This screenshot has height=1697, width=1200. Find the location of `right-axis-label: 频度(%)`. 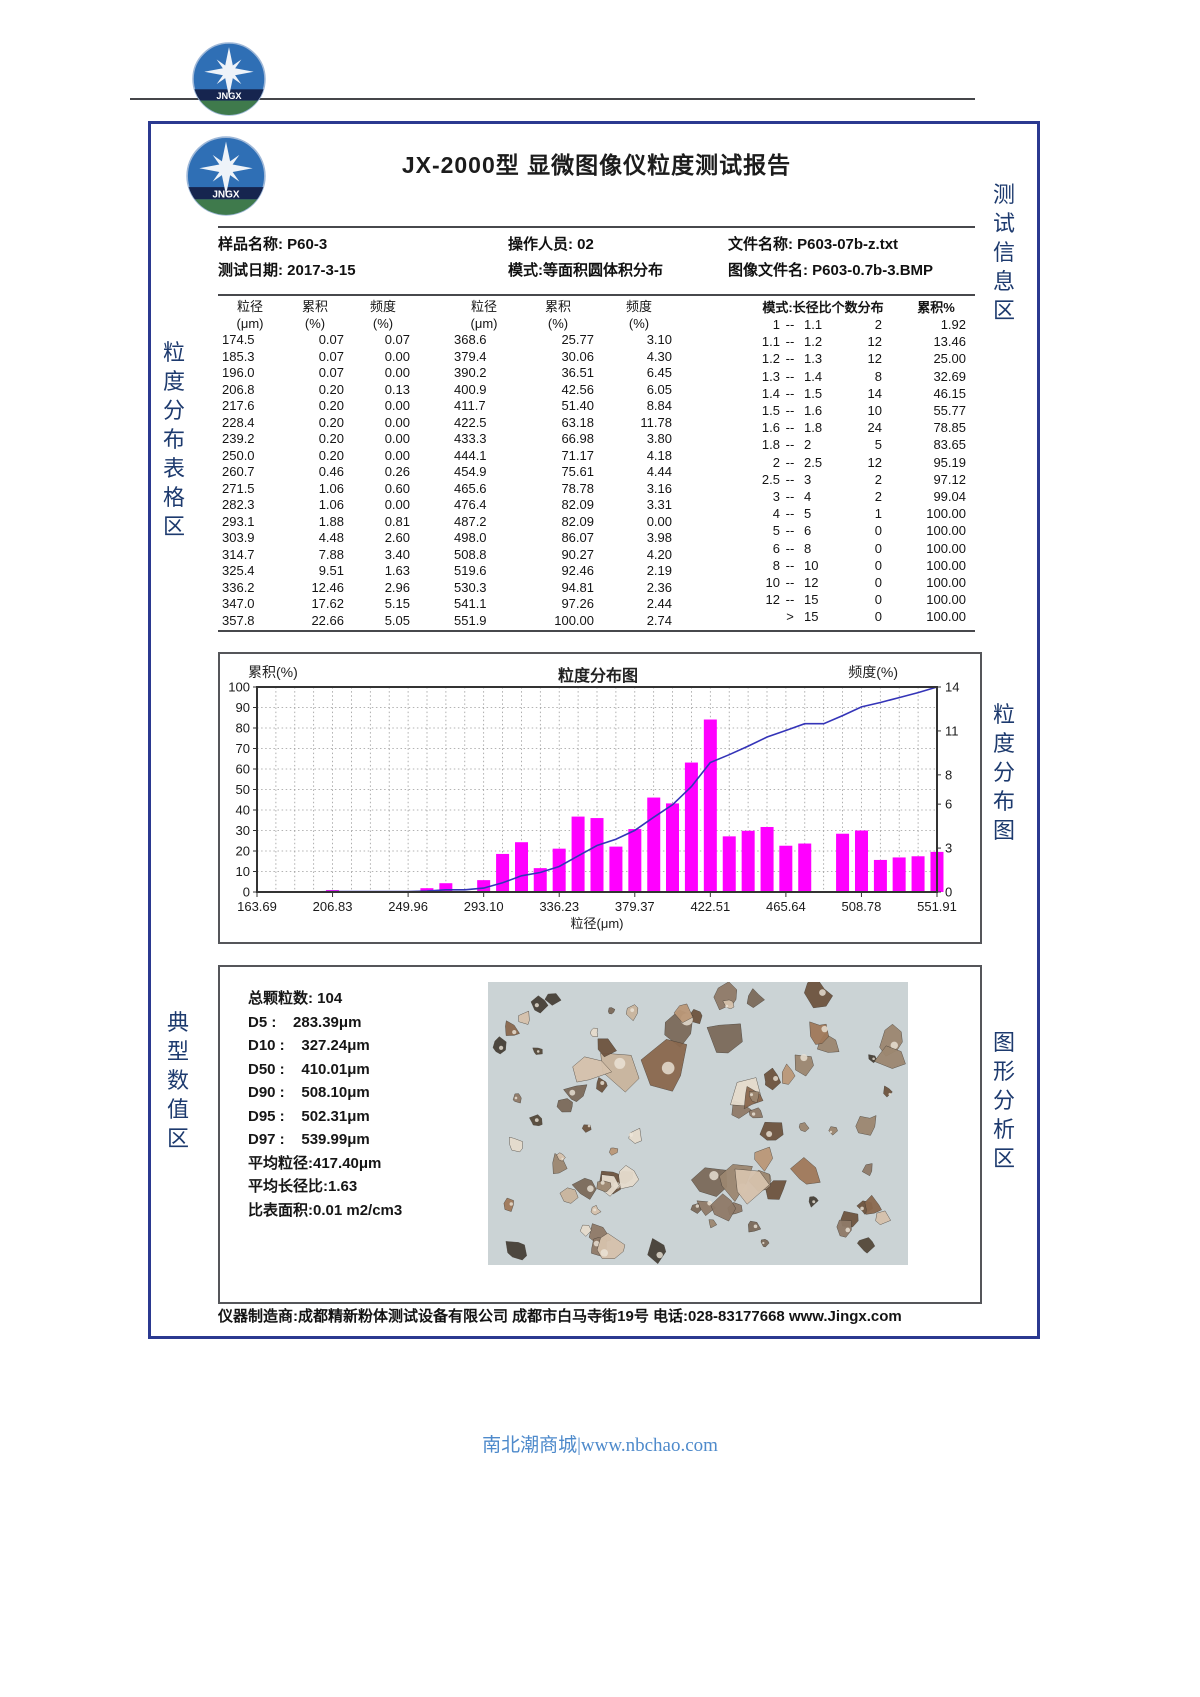

right-axis-label: 频度(%) is located at coordinates (873, 672).